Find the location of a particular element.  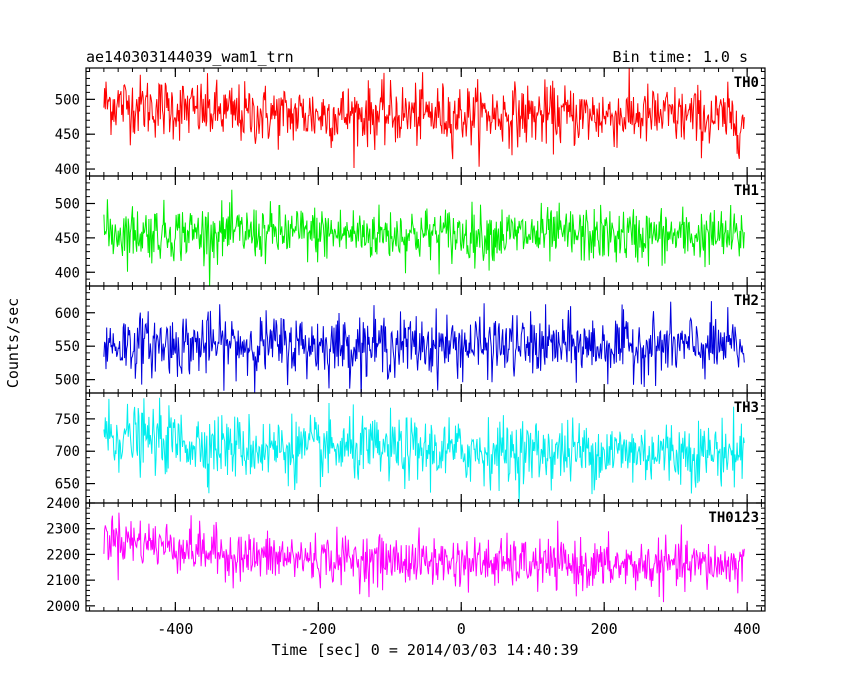

series-th0-line is located at coordinates (424, 118).